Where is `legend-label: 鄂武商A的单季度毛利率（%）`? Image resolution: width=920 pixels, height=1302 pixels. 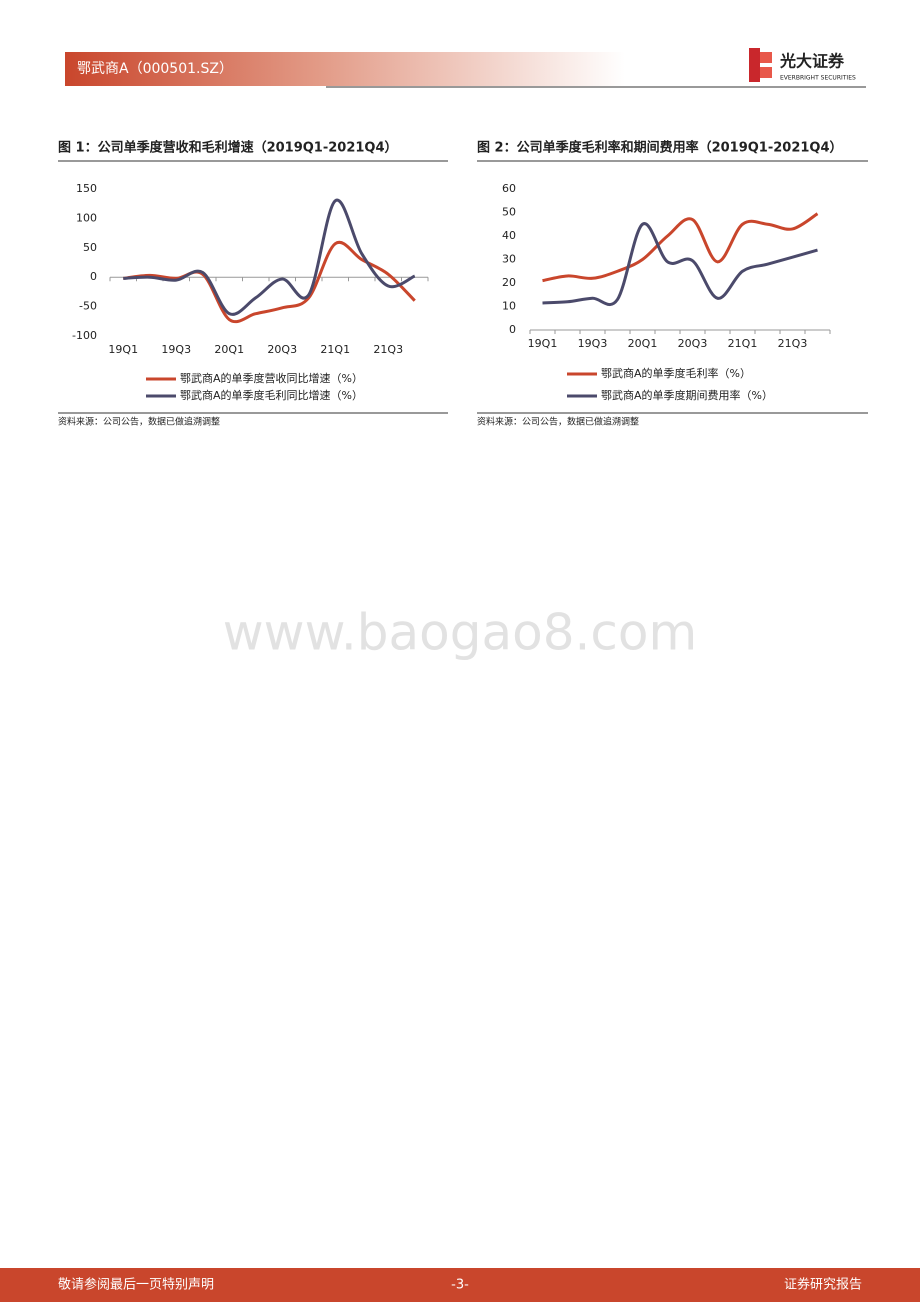
legend-label: 鄂武商A的单季度毛利率（%） is located at coordinates (676, 373).